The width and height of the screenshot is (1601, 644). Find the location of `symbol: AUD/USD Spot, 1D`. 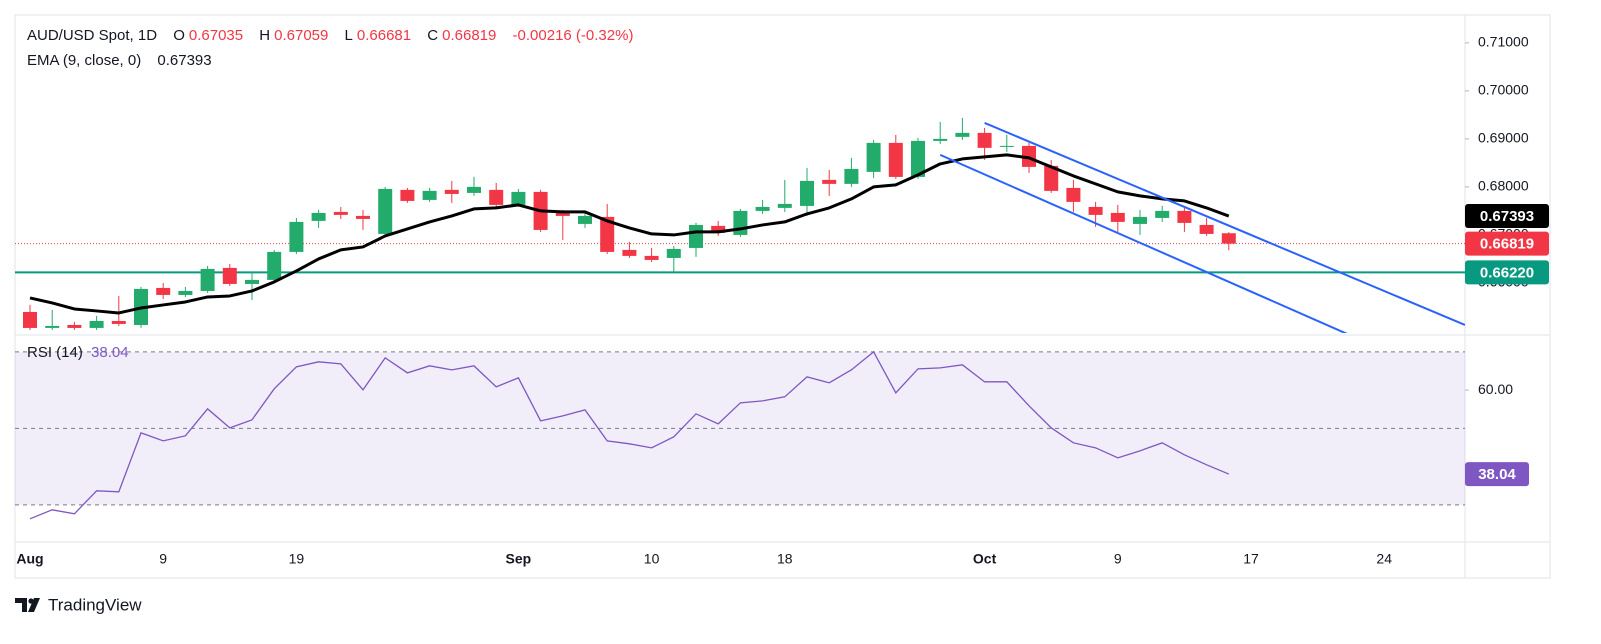

symbol: AUD/USD Spot, 1D is located at coordinates (92, 35).